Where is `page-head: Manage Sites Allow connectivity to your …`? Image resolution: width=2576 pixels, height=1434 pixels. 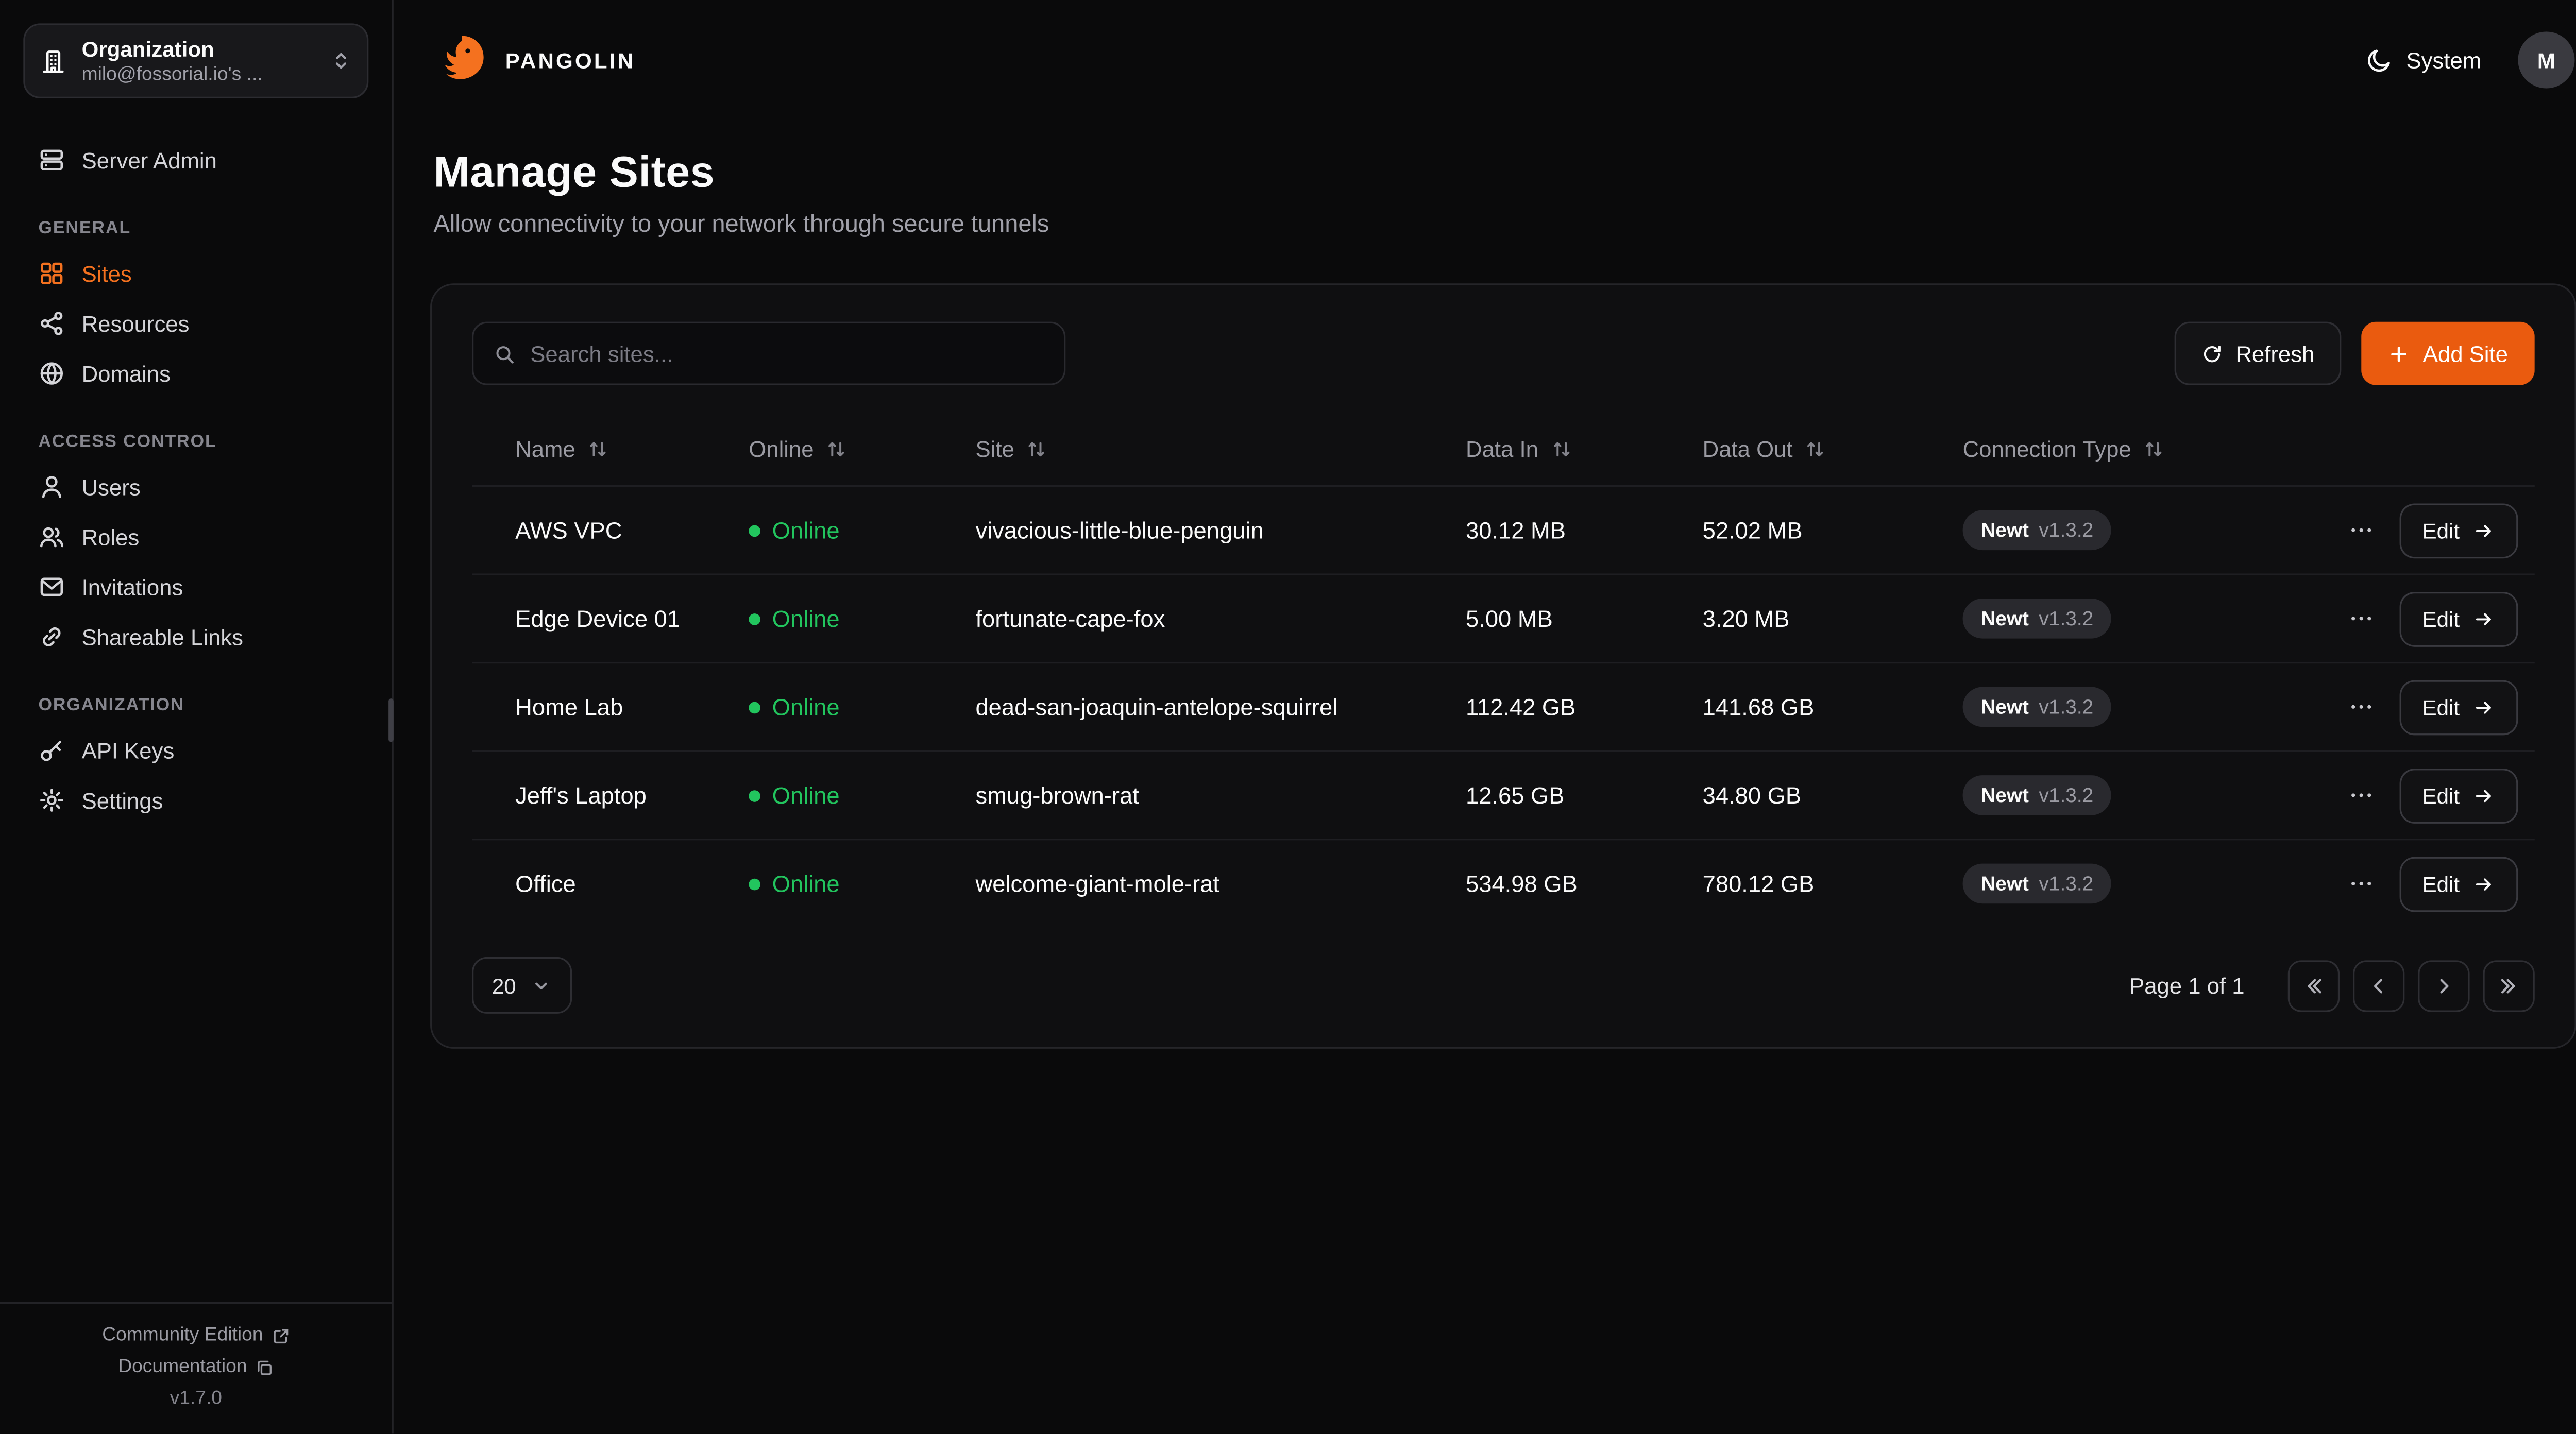
page-head: Manage Sites Allow connectivity to your … is located at coordinates (1485, 179).